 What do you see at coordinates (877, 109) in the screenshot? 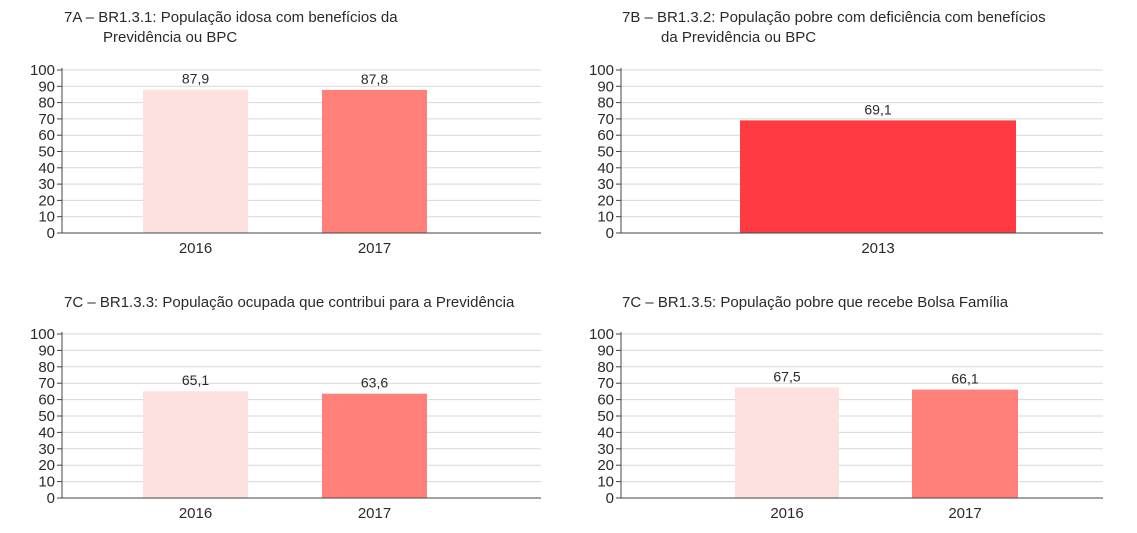
I see `bar-value-label: 69,1` at bounding box center [877, 109].